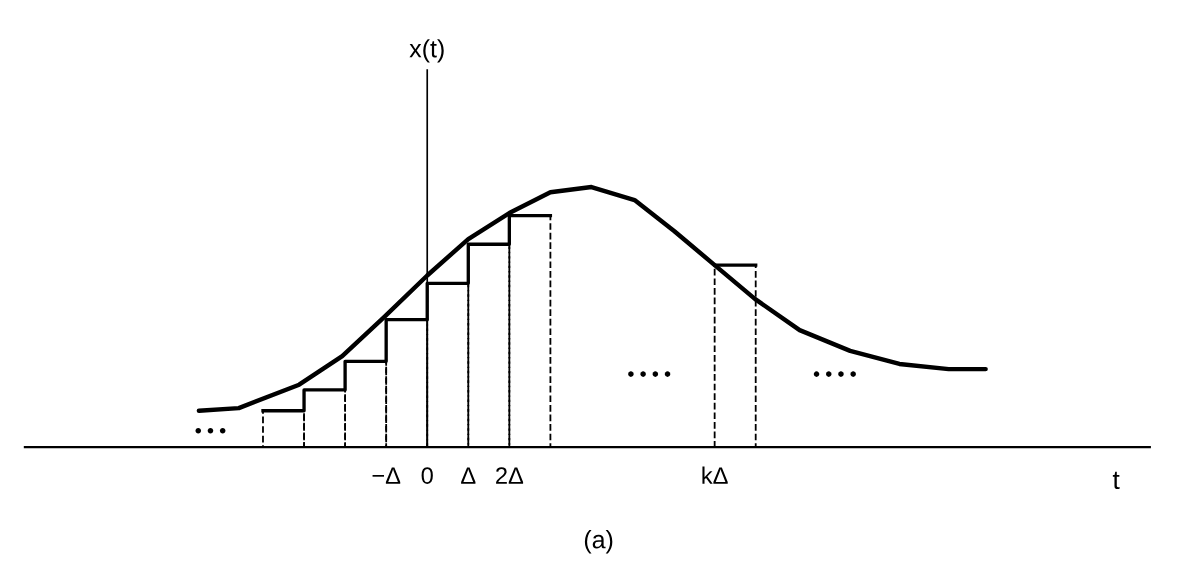  Describe the element at coordinates (427, 475) in the screenshot. I see `x-tick-label: 0` at that location.